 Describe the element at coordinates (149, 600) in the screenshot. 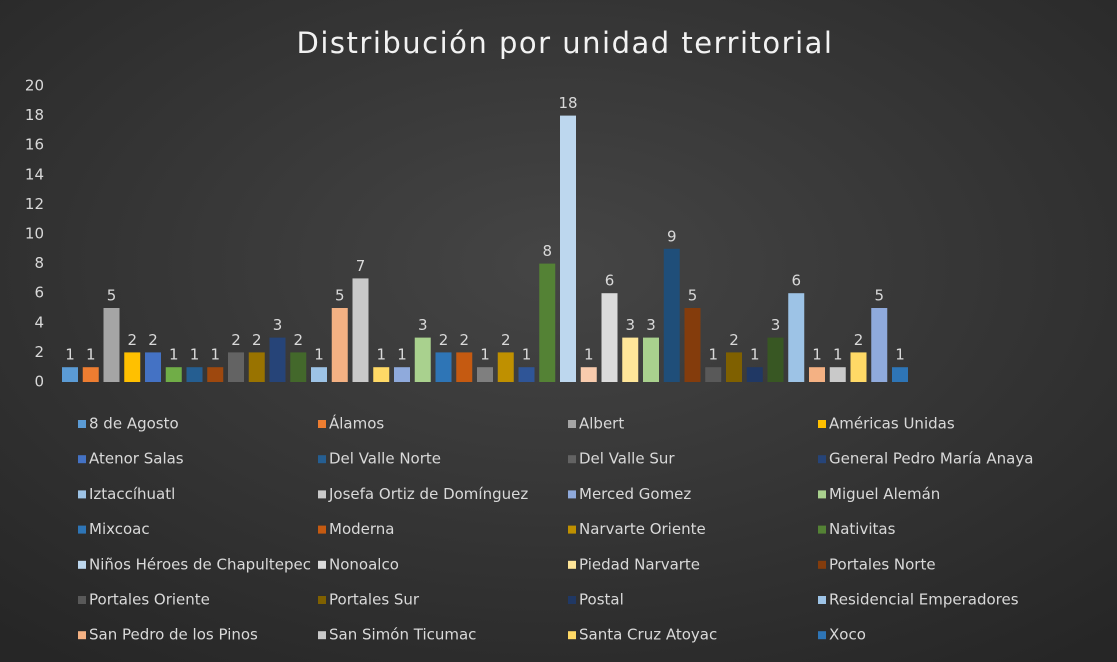

I see `legend-label: Portales Oriente` at that location.